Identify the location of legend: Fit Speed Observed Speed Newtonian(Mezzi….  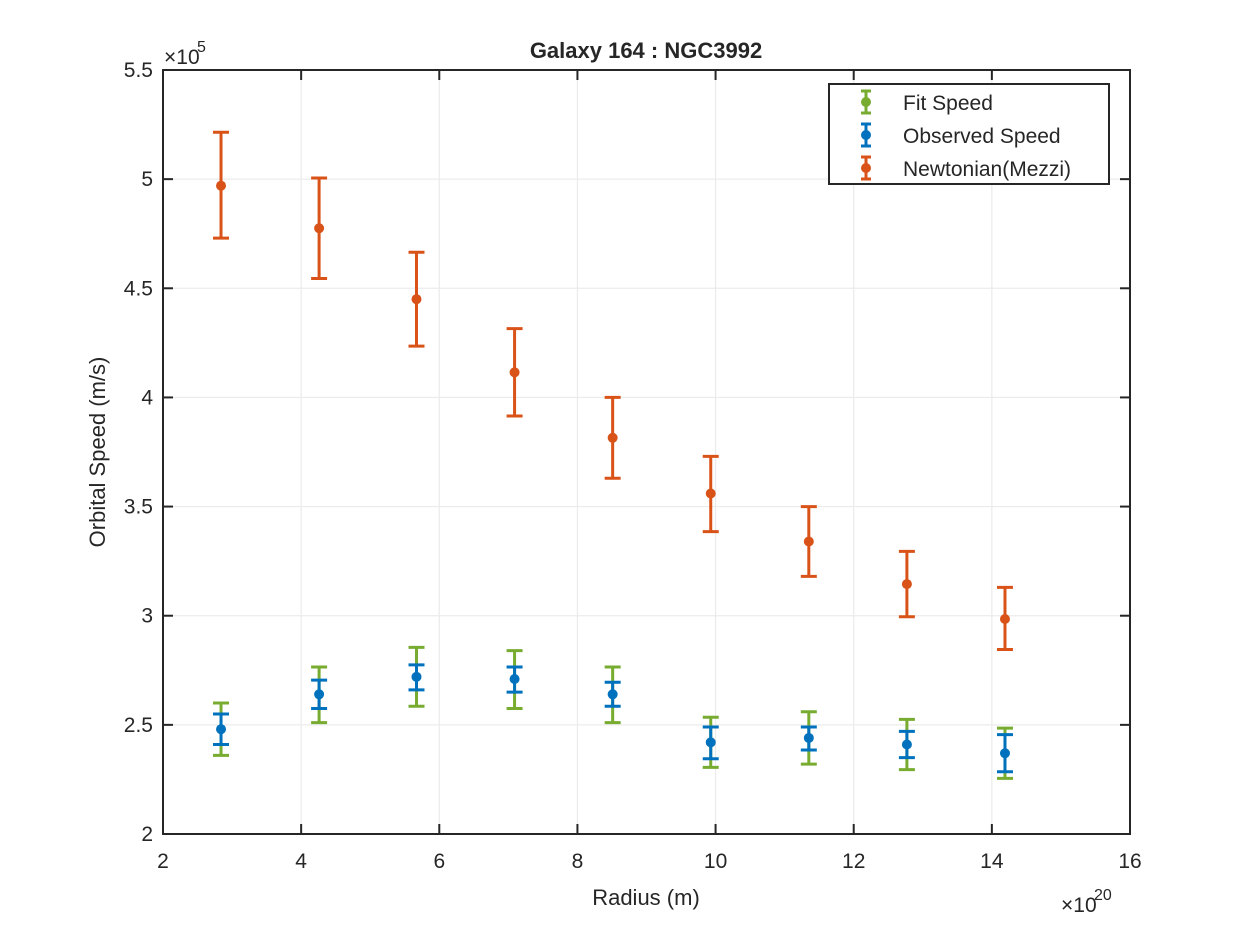
(969, 134).